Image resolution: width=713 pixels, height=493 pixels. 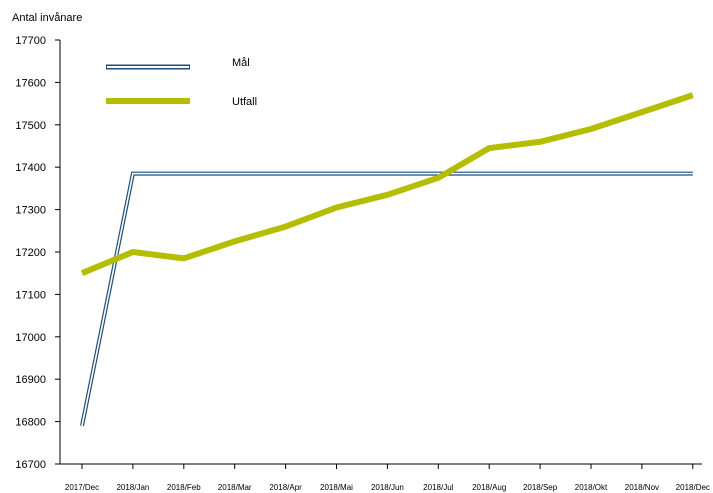 What do you see at coordinates (30, 83) in the screenshot?
I see `y-tick-label: 17600` at bounding box center [30, 83].